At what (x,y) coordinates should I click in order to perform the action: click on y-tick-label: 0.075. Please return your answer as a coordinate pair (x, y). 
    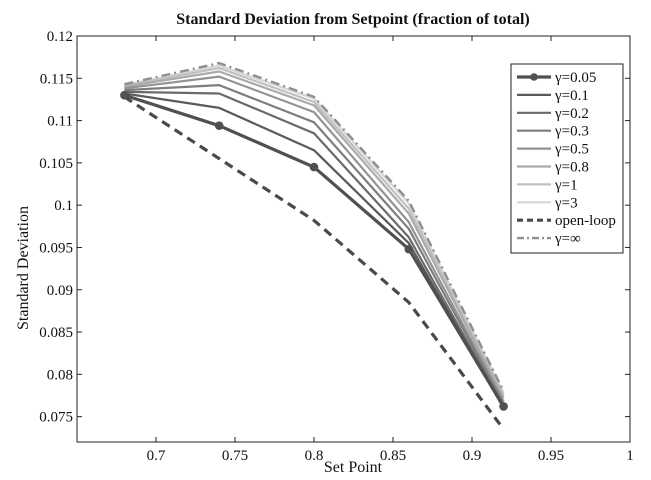
    Looking at the image, I should click on (56, 418).